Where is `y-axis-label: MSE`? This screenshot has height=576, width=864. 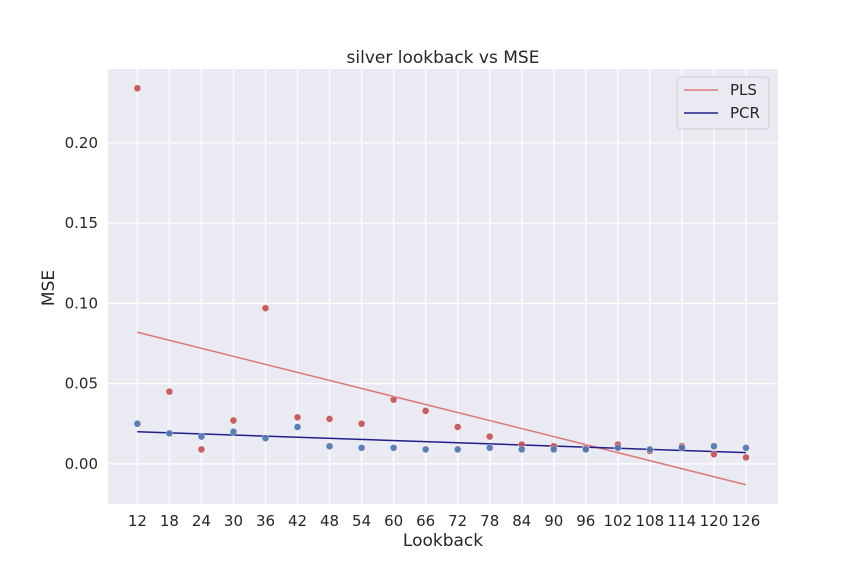
y-axis-label: MSE is located at coordinates (49, 288).